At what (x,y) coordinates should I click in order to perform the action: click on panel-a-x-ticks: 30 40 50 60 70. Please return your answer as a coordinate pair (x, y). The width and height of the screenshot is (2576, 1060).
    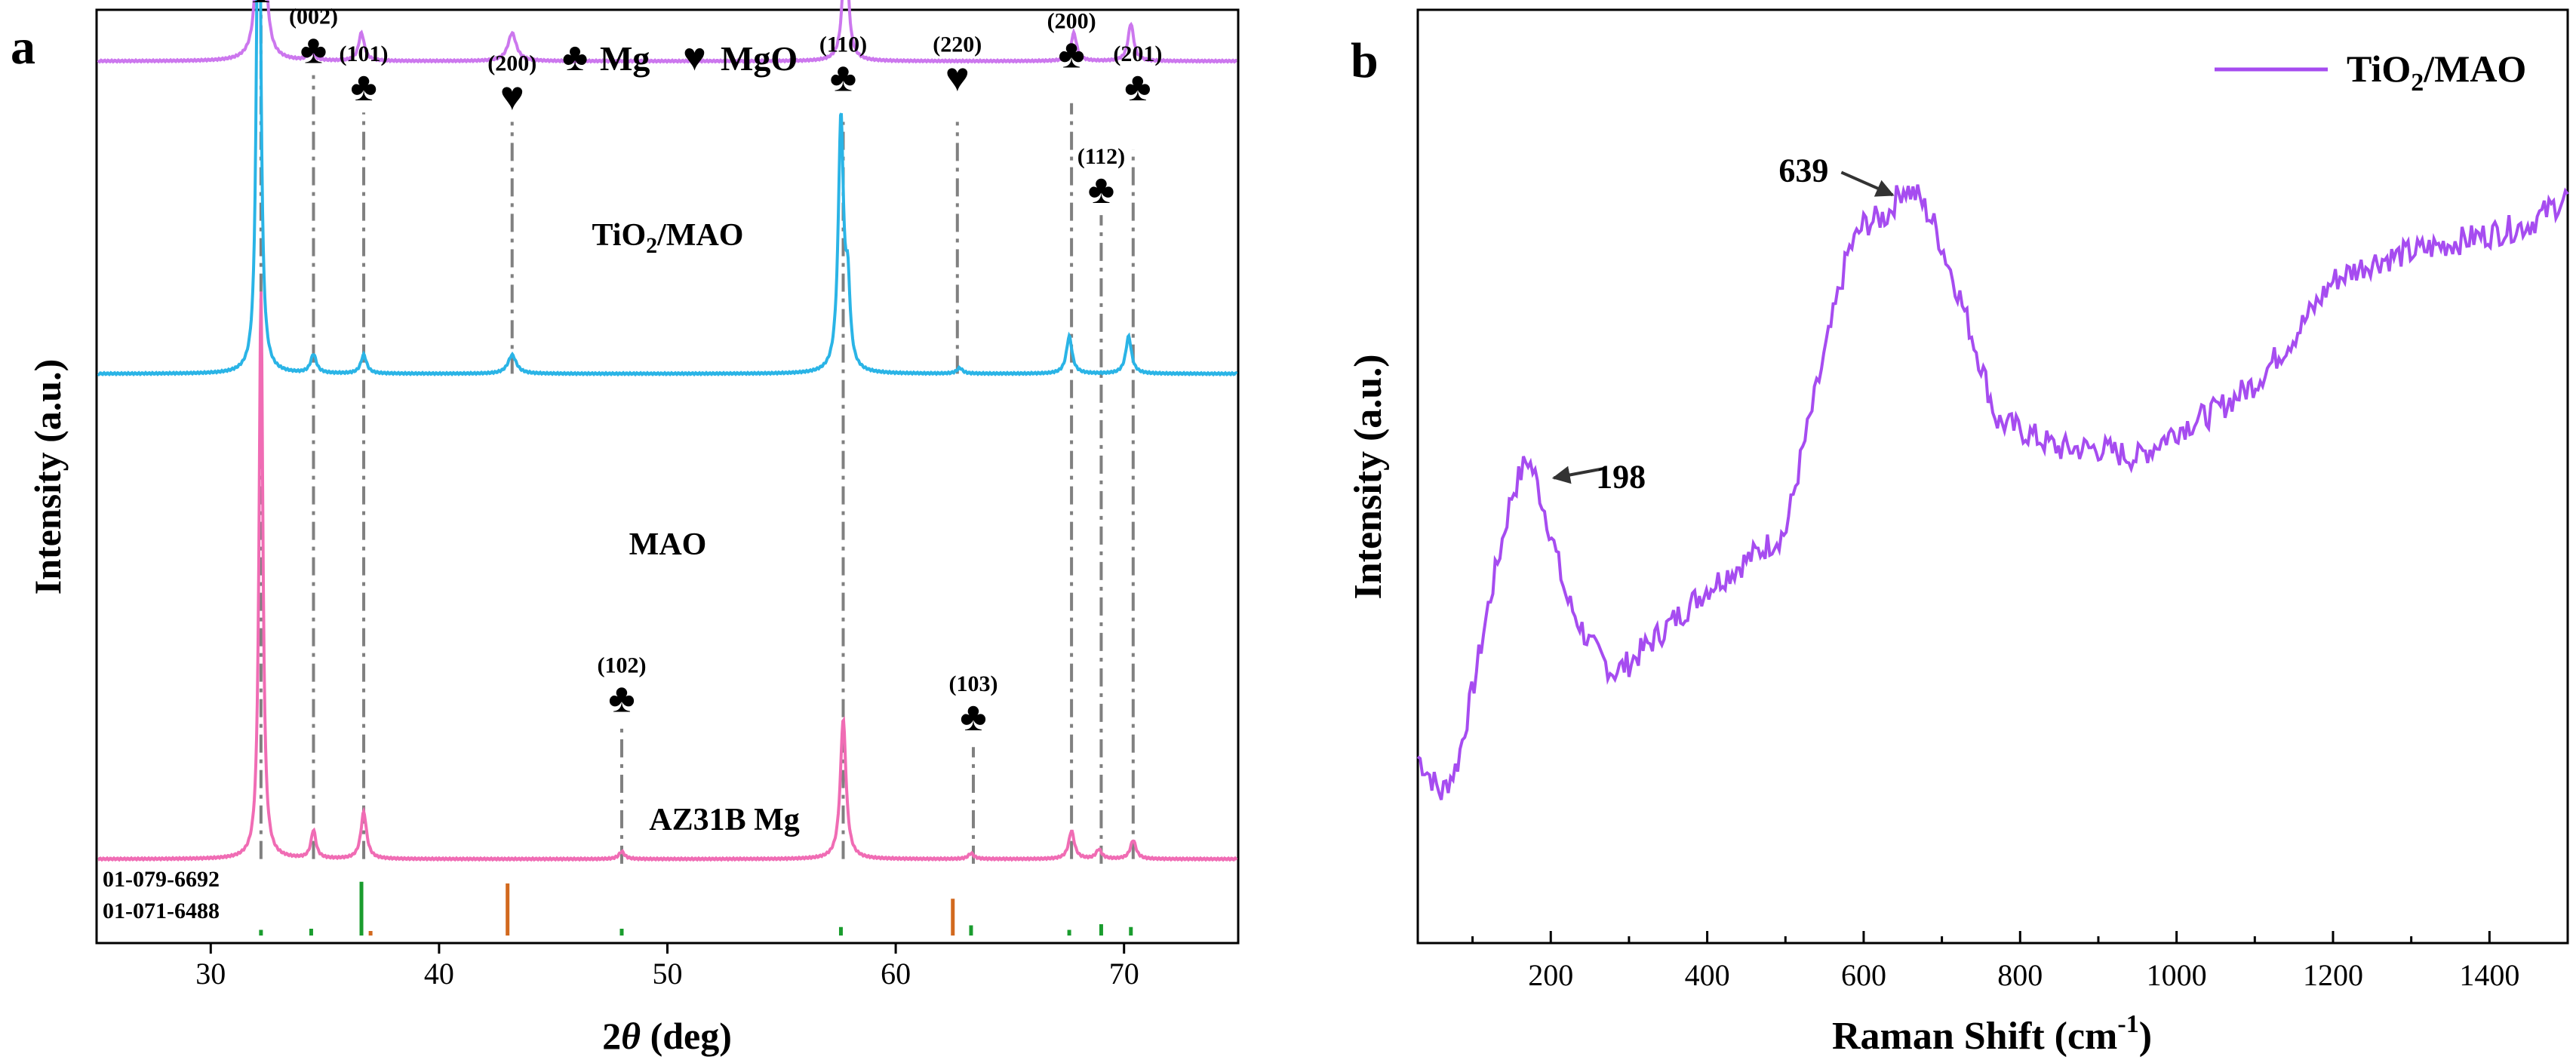
    Looking at the image, I should click on (667, 967).